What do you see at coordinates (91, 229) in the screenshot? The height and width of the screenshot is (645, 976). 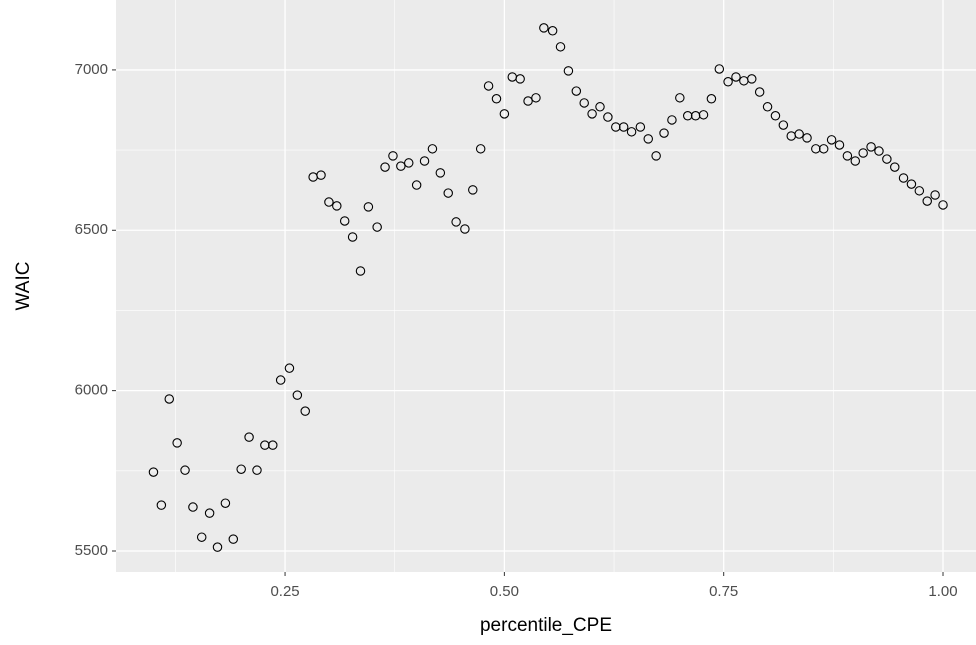 I see `y-tick-label: 6500` at bounding box center [91, 229].